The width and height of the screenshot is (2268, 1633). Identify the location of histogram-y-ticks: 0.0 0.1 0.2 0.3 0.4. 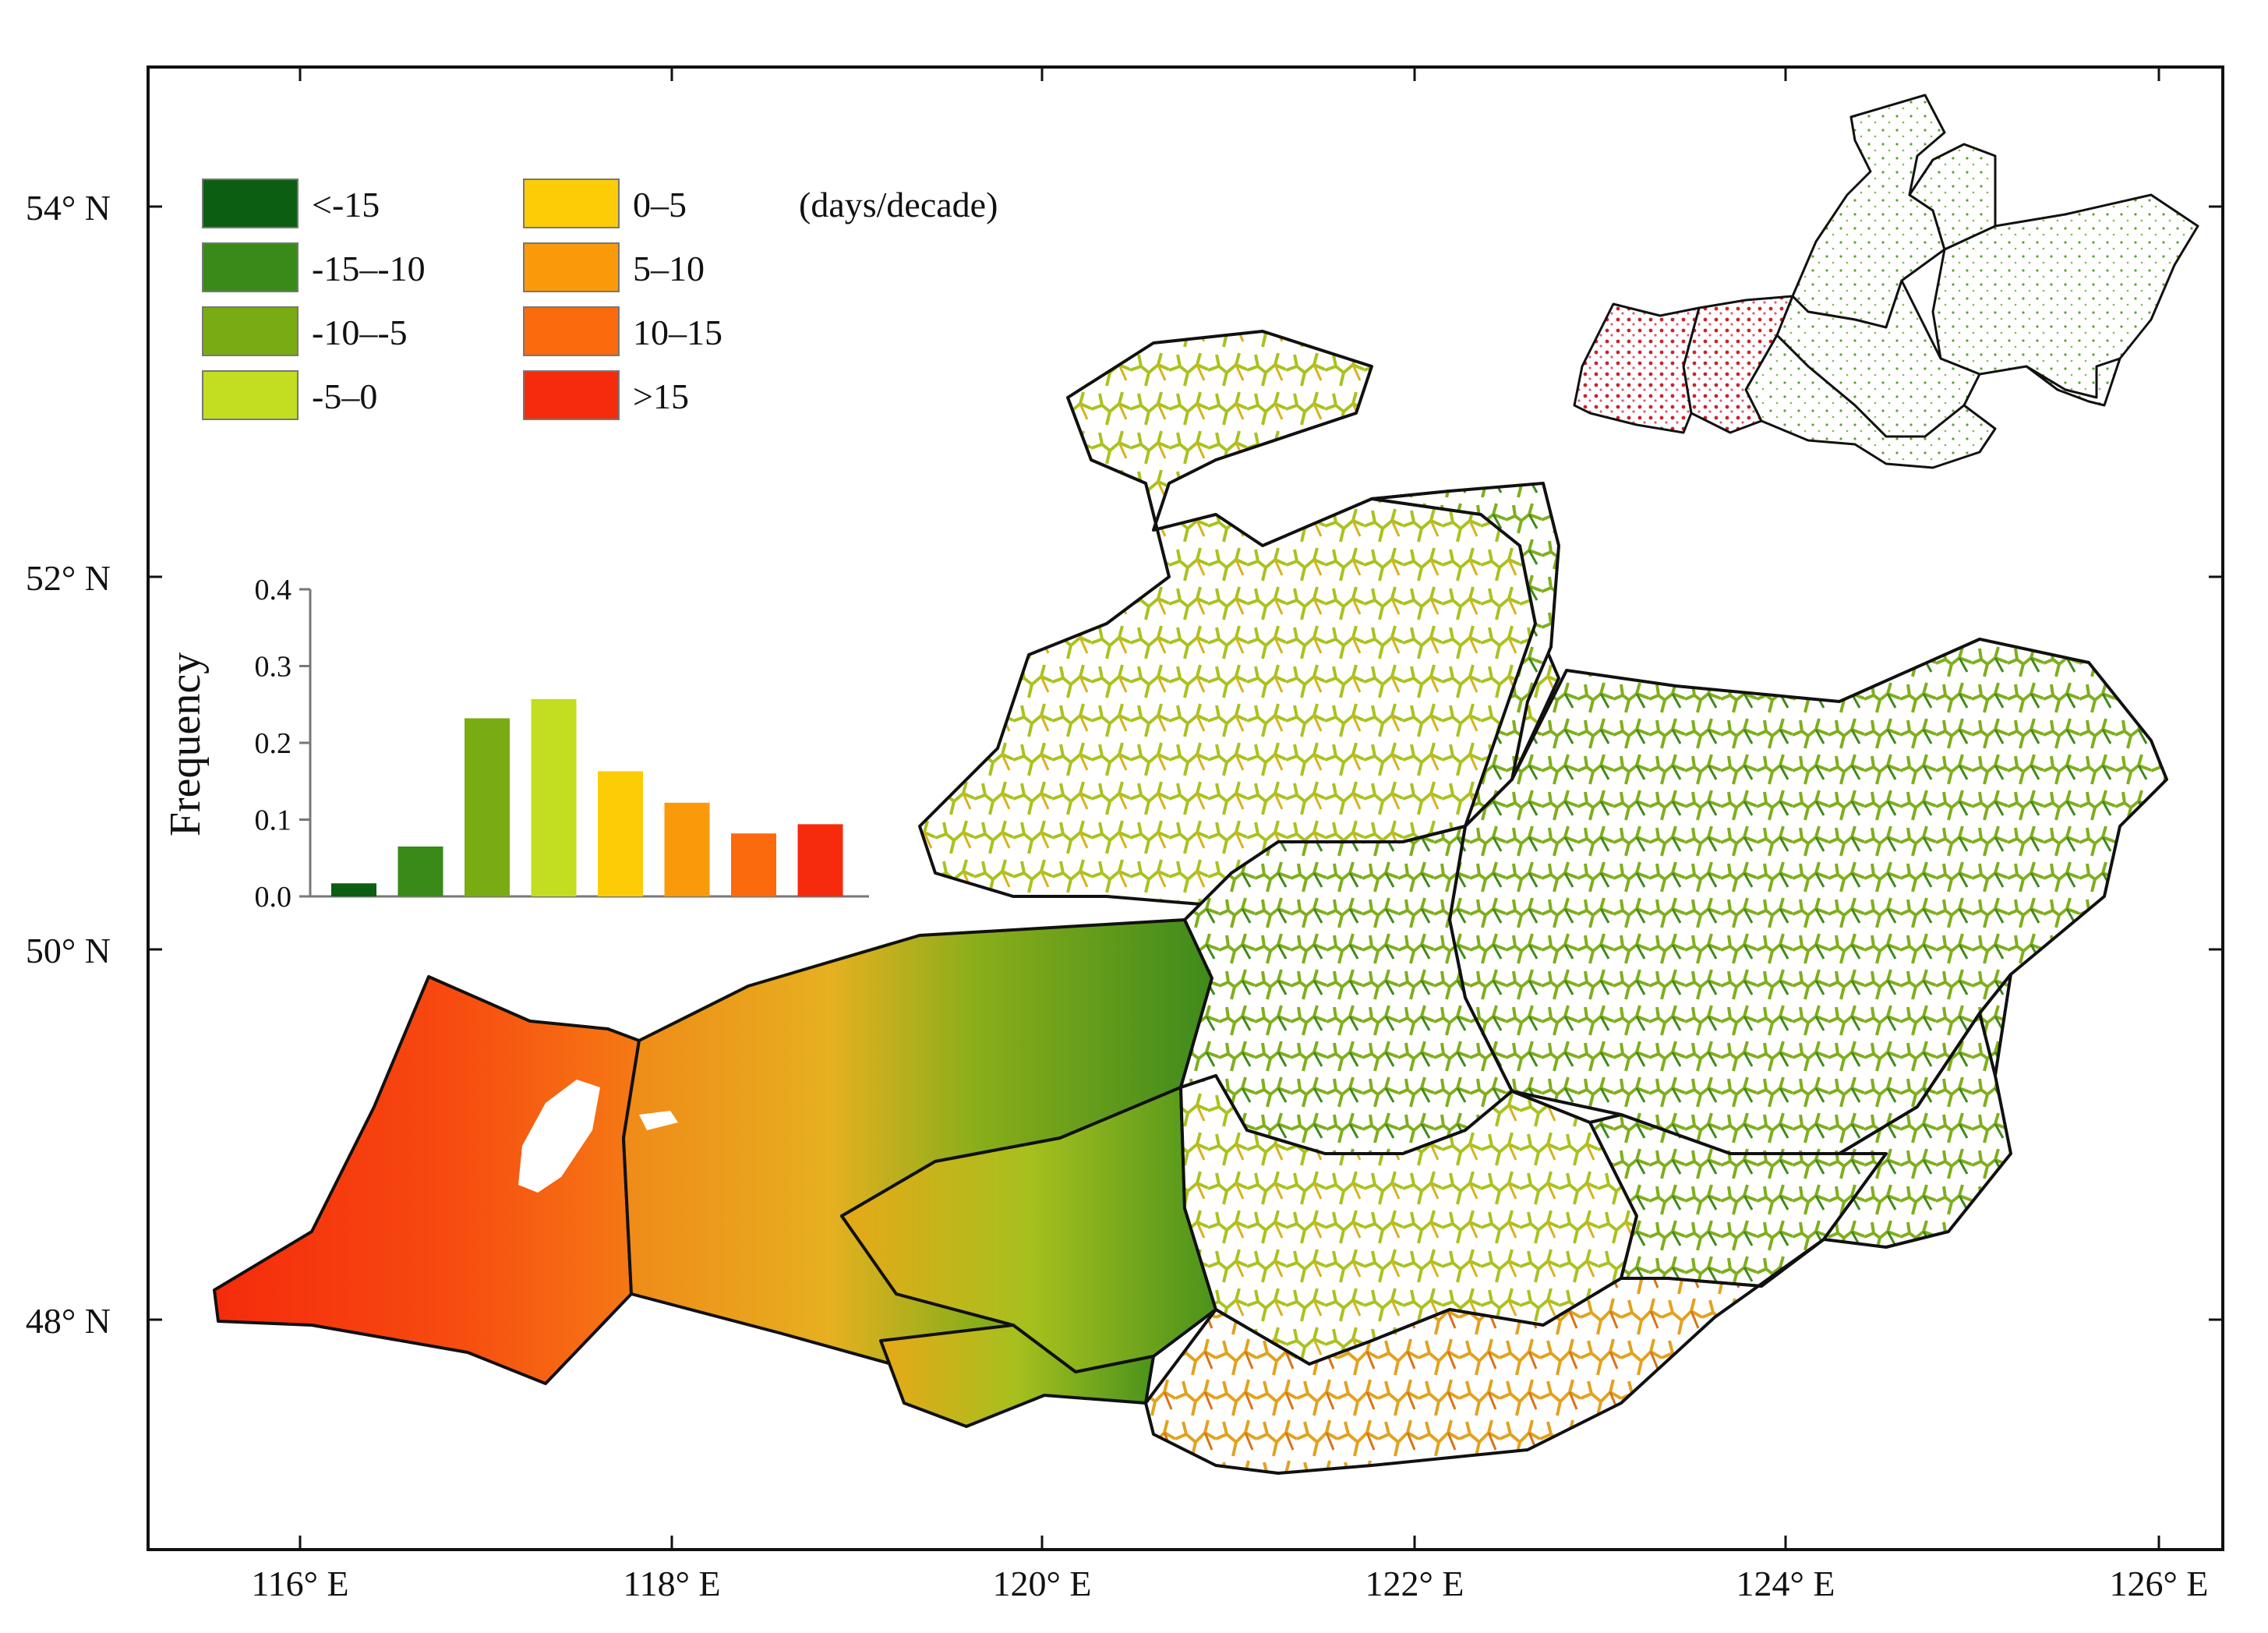
(282, 744).